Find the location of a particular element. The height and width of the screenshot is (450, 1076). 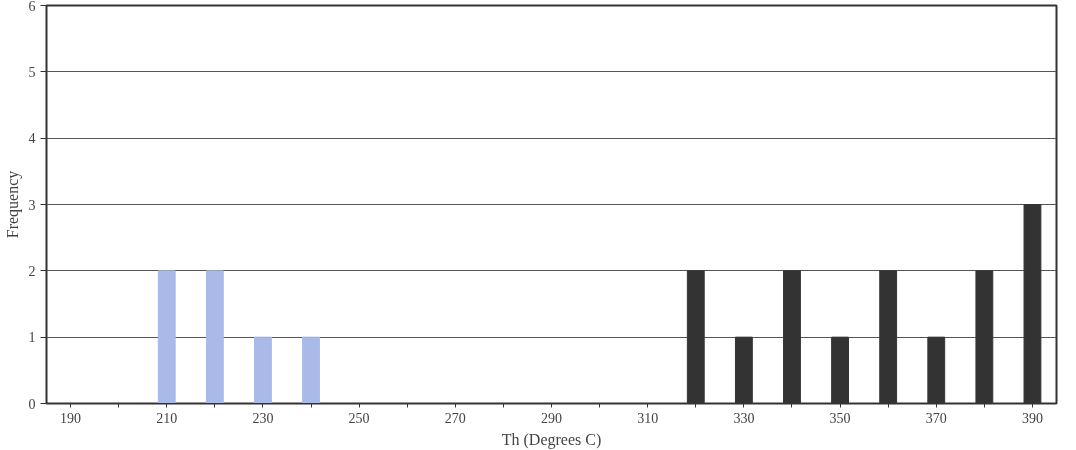

y-tick-label: 2 is located at coordinates (32, 271).